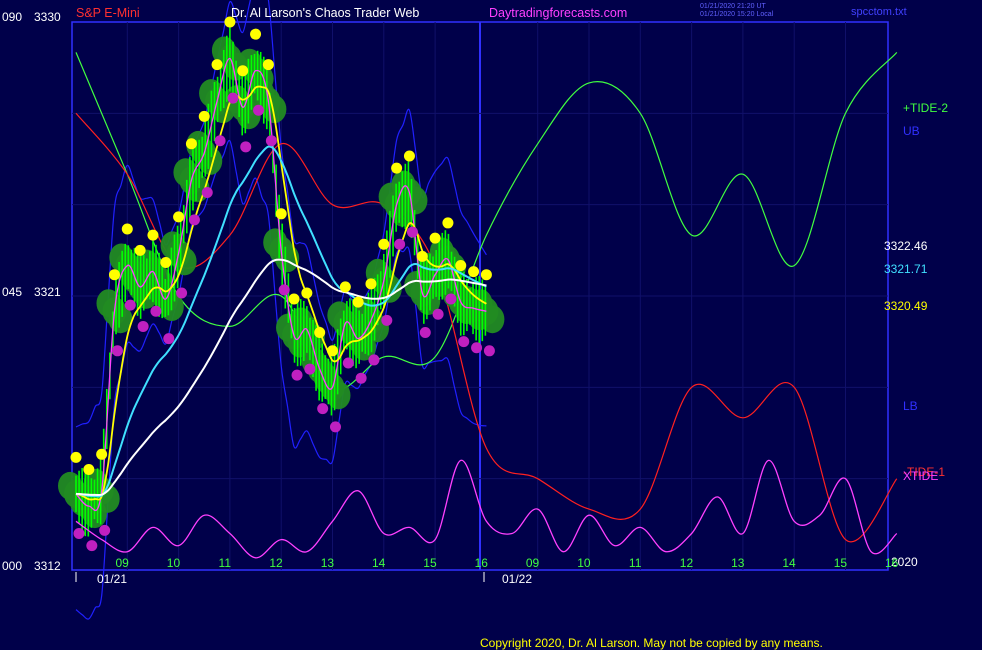 This screenshot has width=982, height=650. I want to click on xtide-line, so click(486, 509).